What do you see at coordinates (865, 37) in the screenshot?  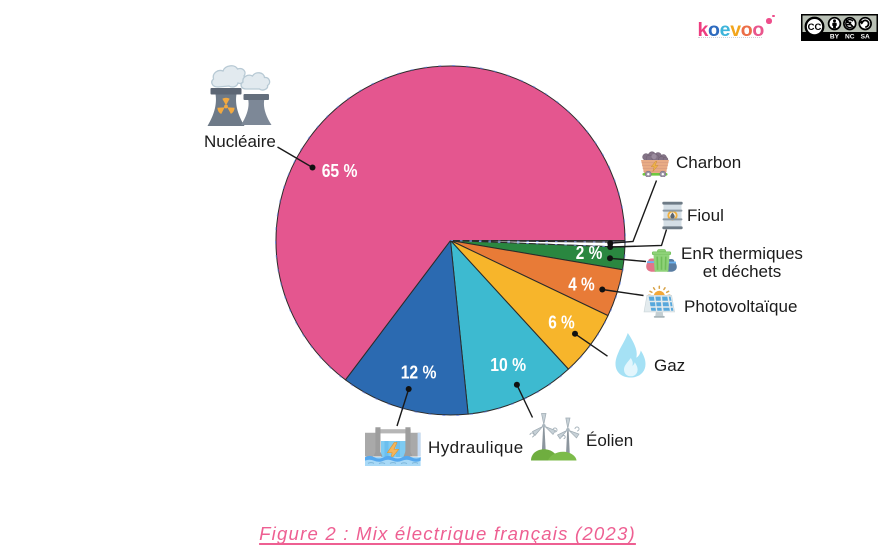 I see `svg-text: SA` at bounding box center [865, 37].